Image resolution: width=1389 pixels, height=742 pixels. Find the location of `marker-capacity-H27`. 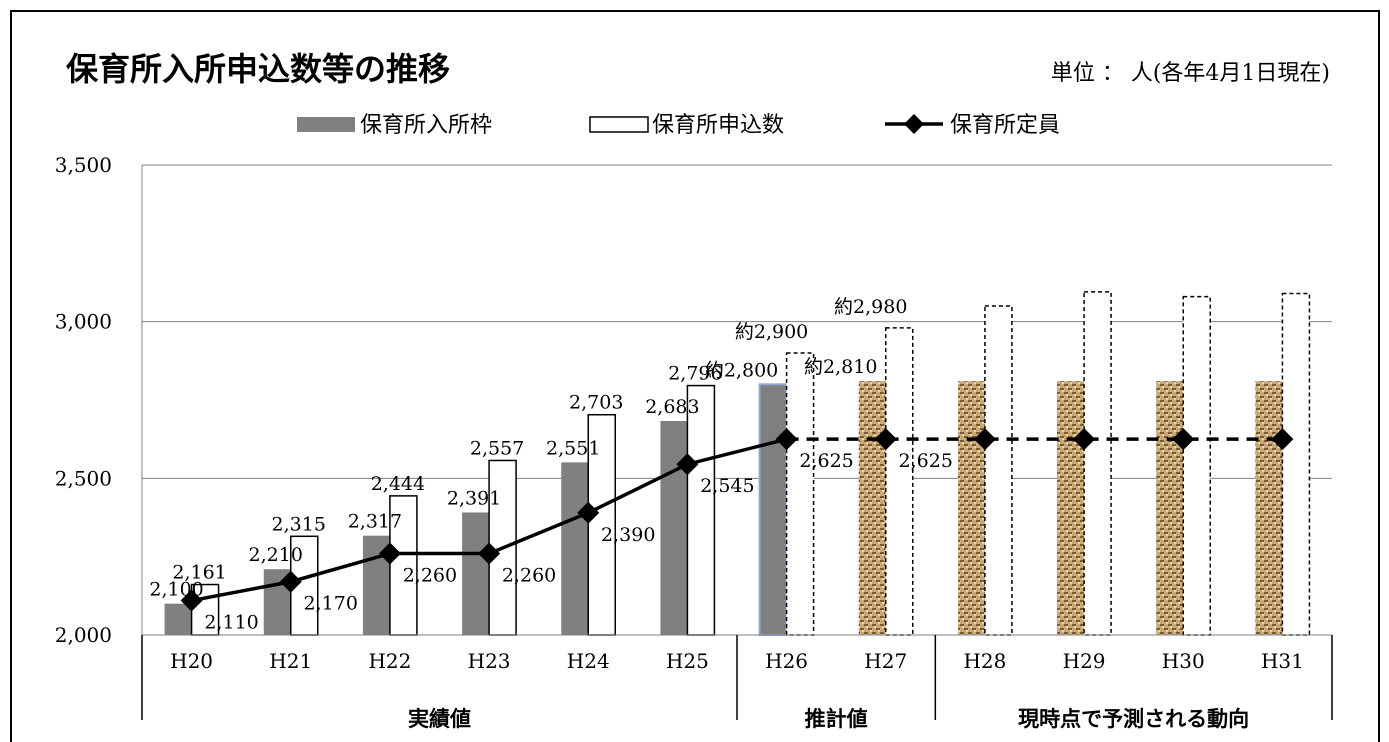

marker-capacity-H27 is located at coordinates (885, 439).